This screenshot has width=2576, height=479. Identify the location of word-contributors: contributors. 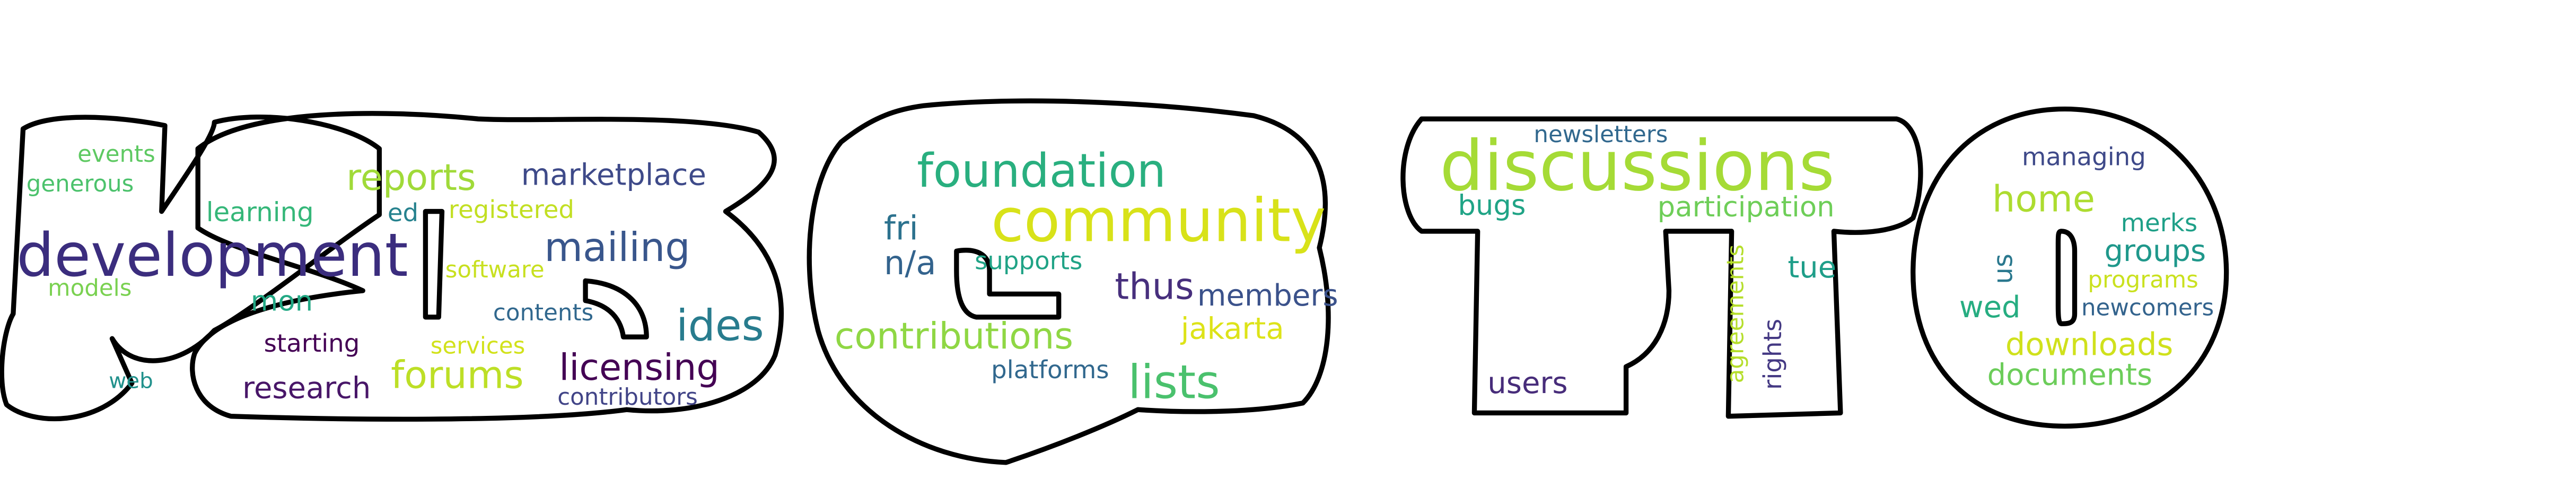
(627, 397).